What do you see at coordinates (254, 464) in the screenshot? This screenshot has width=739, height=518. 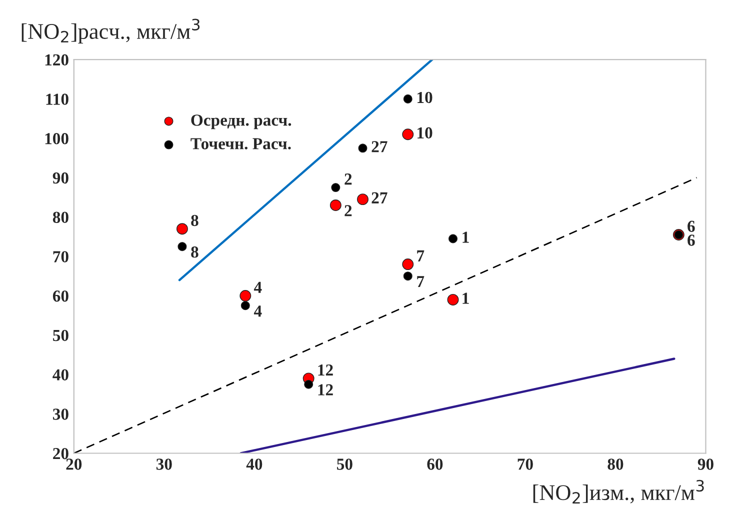 I see `x-tick-label: 40` at bounding box center [254, 464].